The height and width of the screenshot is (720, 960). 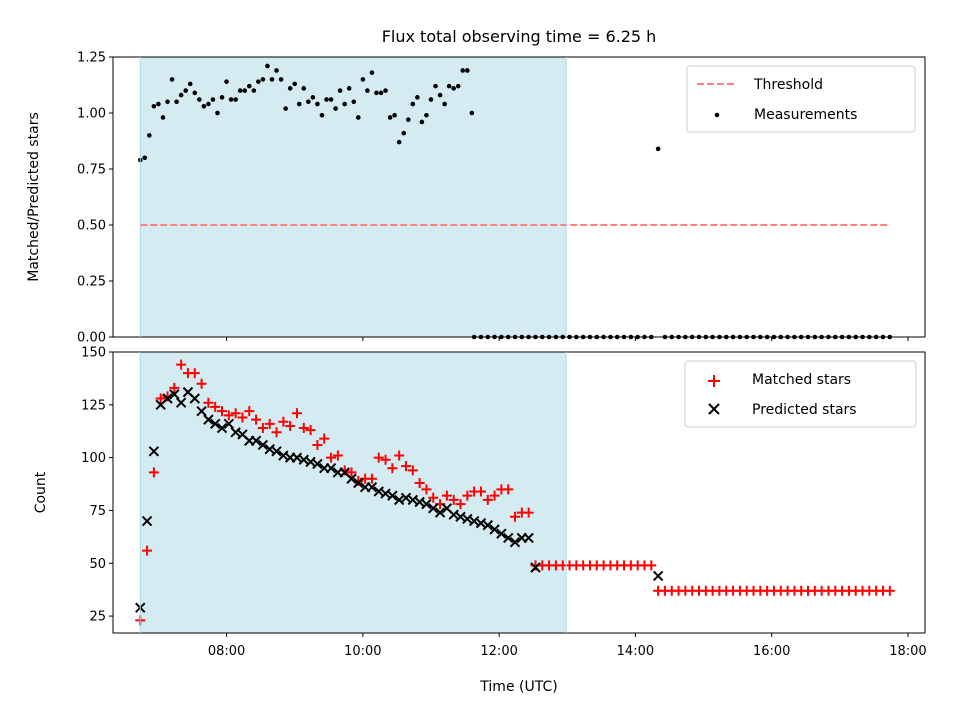 I want to click on y-tick-label: 150, so click(x=93, y=353).